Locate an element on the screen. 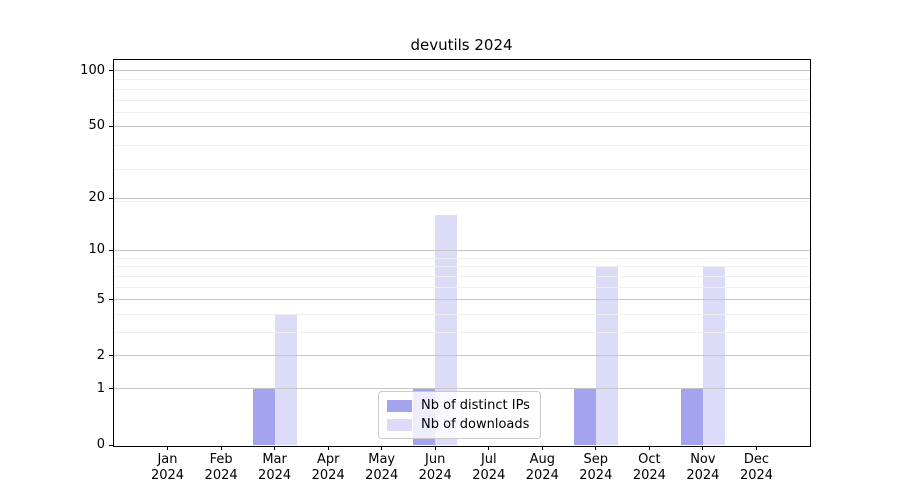 The height and width of the screenshot is (500, 900). x-tick-label-mar: Mar 2024 is located at coordinates (275, 467).